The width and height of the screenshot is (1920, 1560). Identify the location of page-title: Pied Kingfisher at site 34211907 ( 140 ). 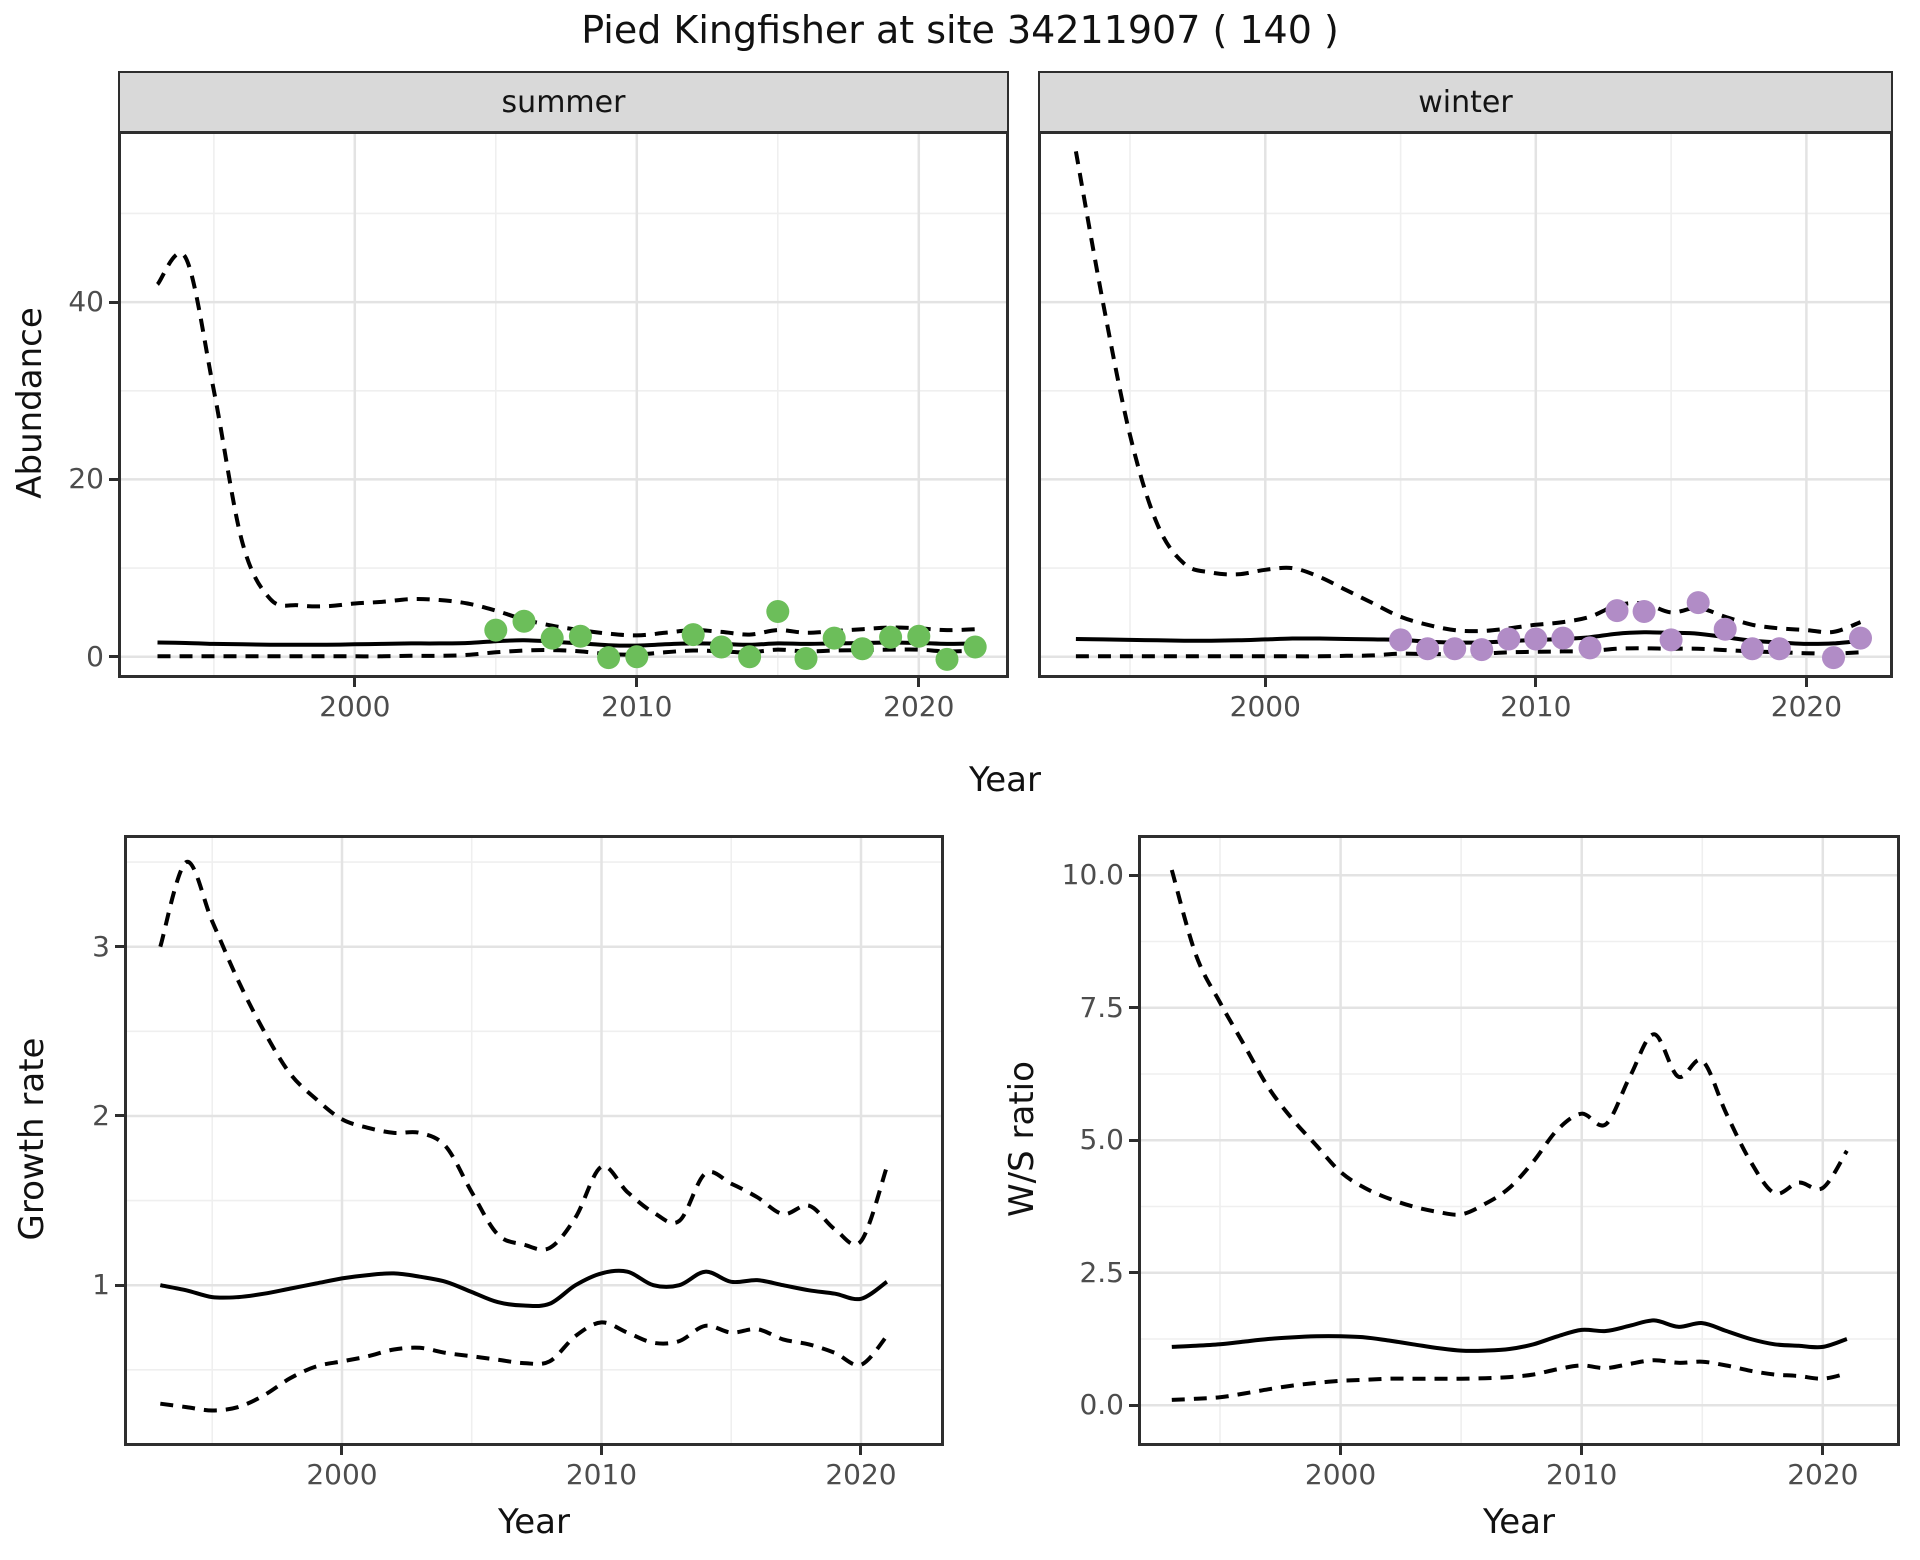
(960, 30).